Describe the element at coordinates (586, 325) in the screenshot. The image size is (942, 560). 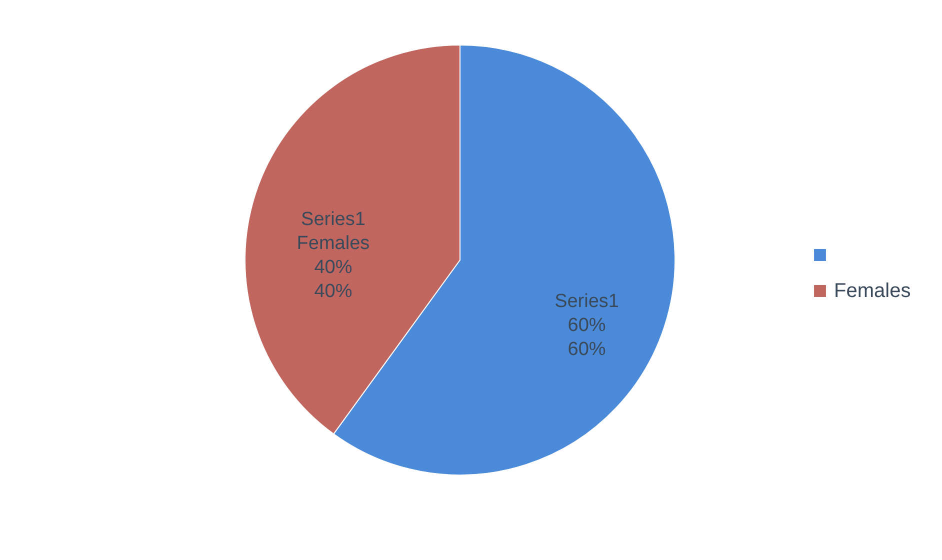
I see `data-label: Series1 60% 60%` at that location.